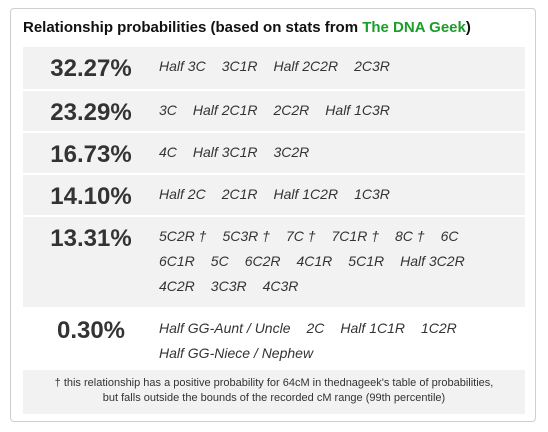  Describe the element at coordinates (439, 328) in the screenshot. I see `relationship-item: 1C2R` at that location.